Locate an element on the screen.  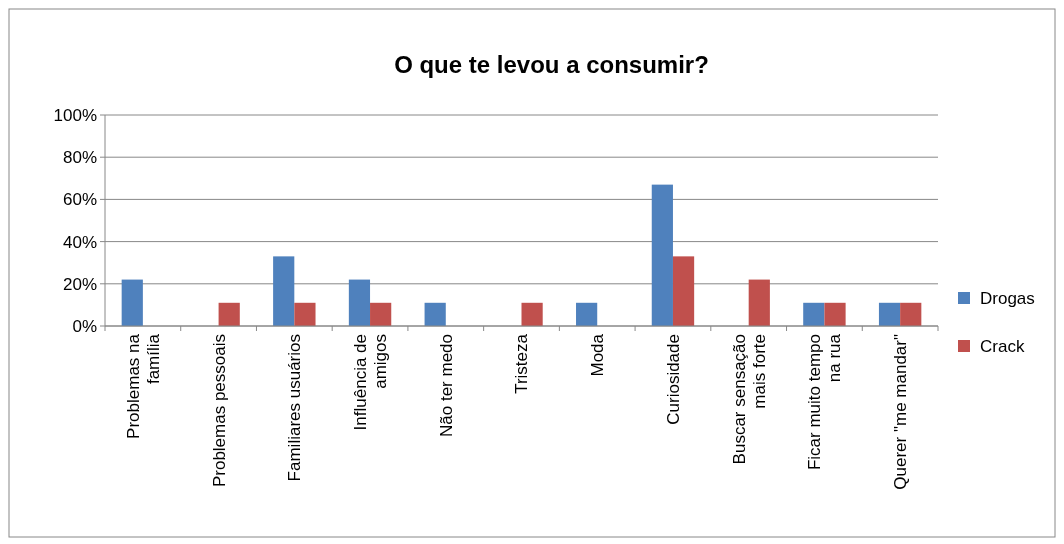
legend-label: Crack is located at coordinates (1002, 346).